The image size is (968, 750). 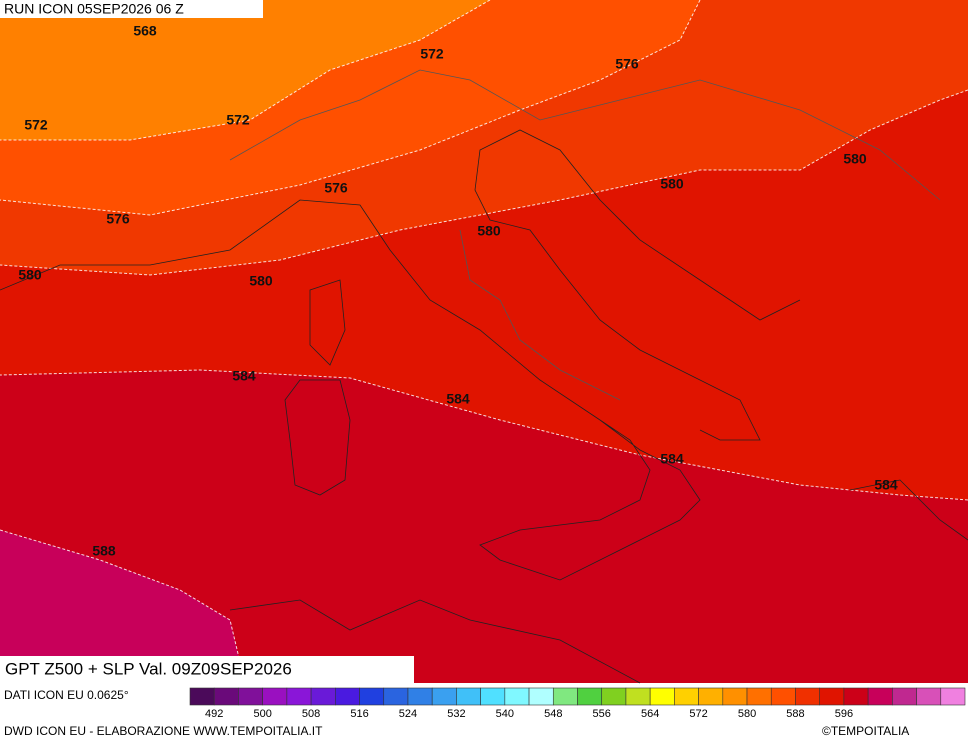 I want to click on copyright: ©TEMPOITALIA, so click(x=865, y=731).